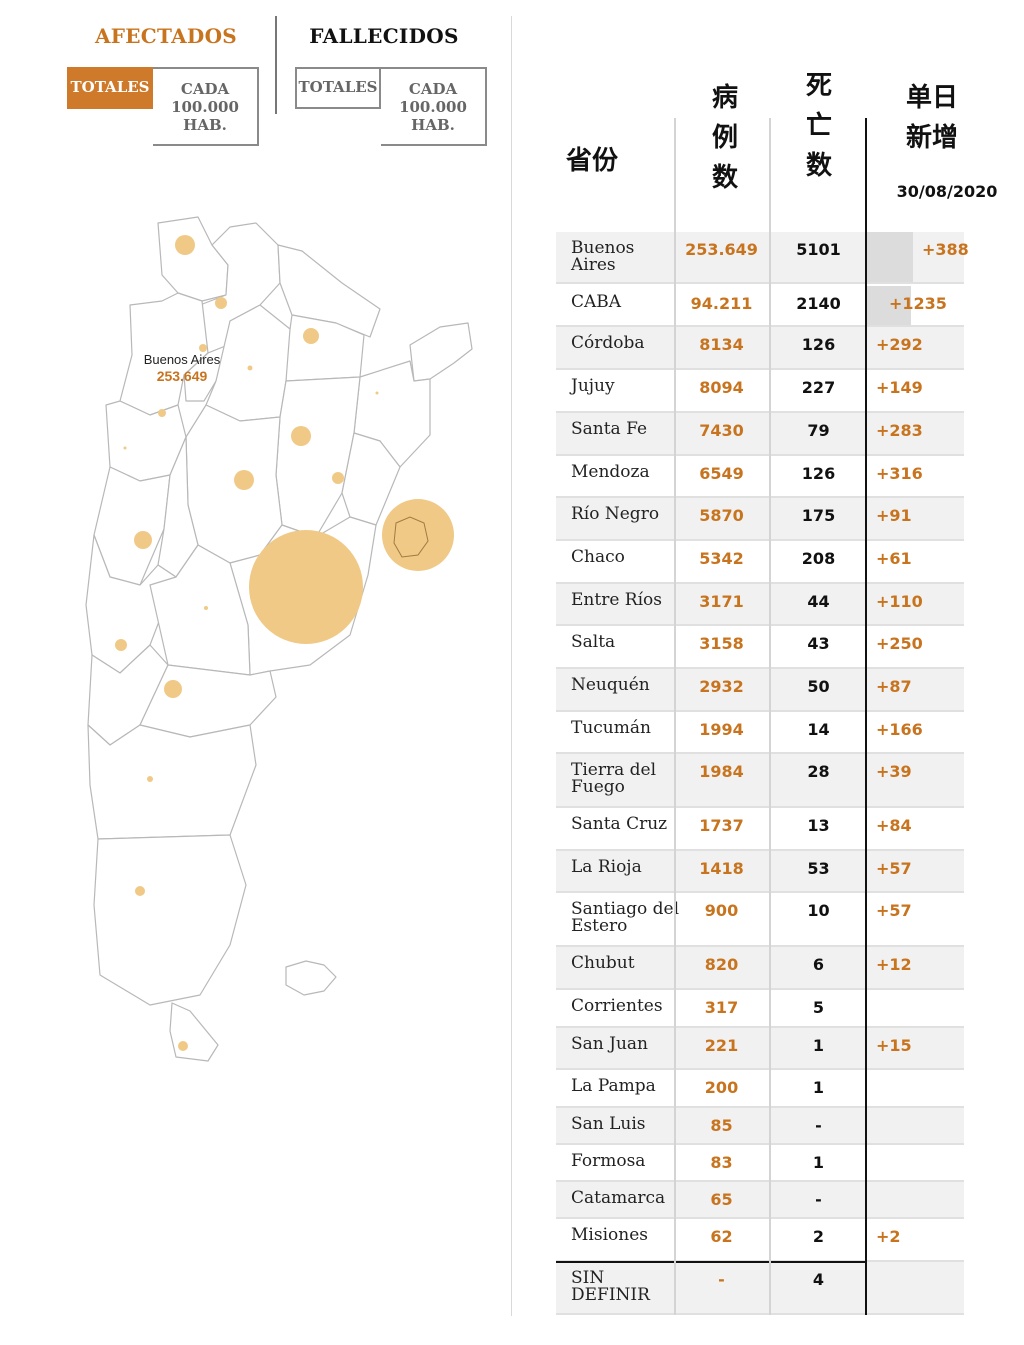 This screenshot has height=1345, width=1024. What do you see at coordinates (760, 1089) in the screenshot?
I see `table-row: La Pampa 200 1` at bounding box center [760, 1089].